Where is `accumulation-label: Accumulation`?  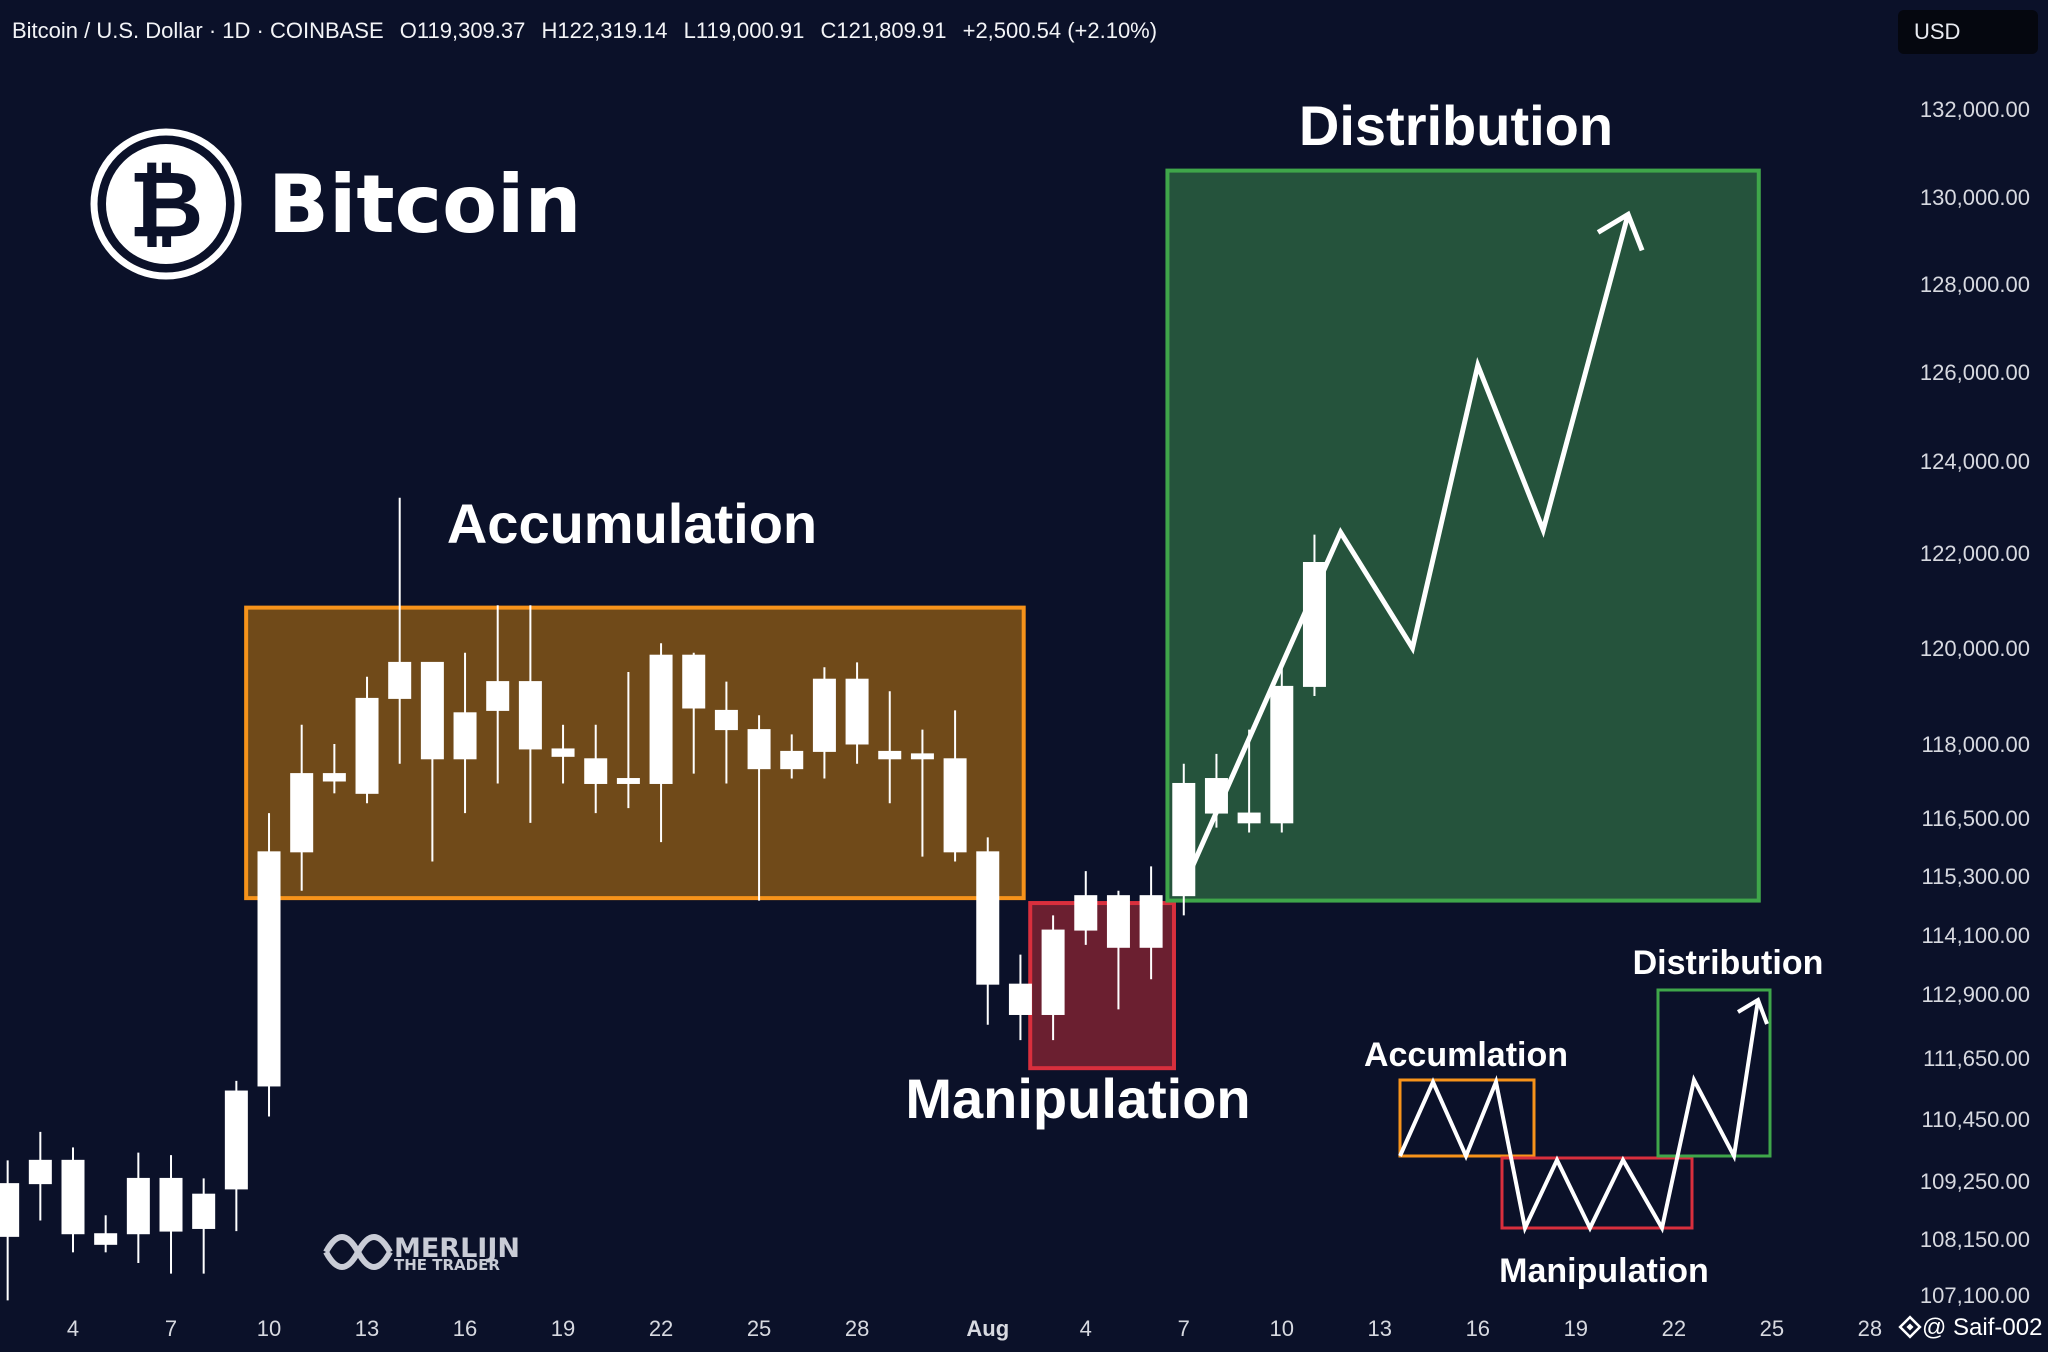
accumulation-label: Accumulation is located at coordinates (632, 523).